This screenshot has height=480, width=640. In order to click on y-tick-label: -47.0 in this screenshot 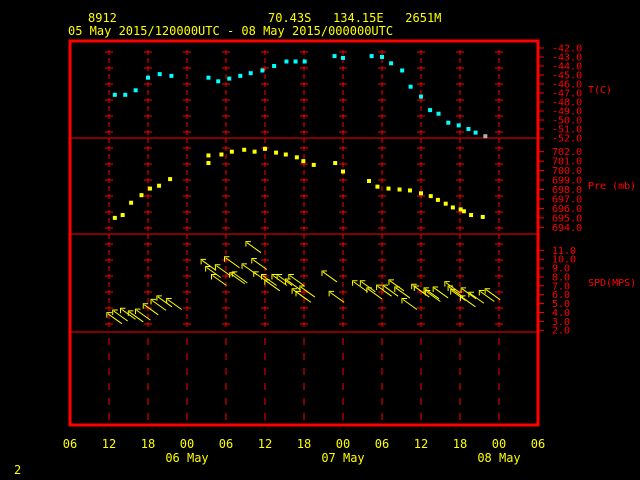, I will do `click(567, 94)`.